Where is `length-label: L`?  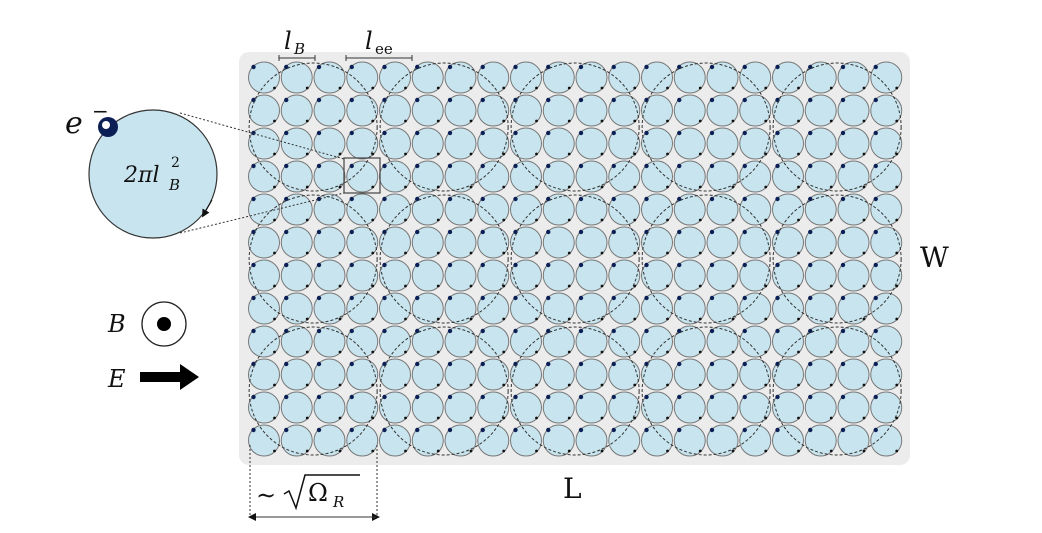 length-label: L is located at coordinates (572, 488).